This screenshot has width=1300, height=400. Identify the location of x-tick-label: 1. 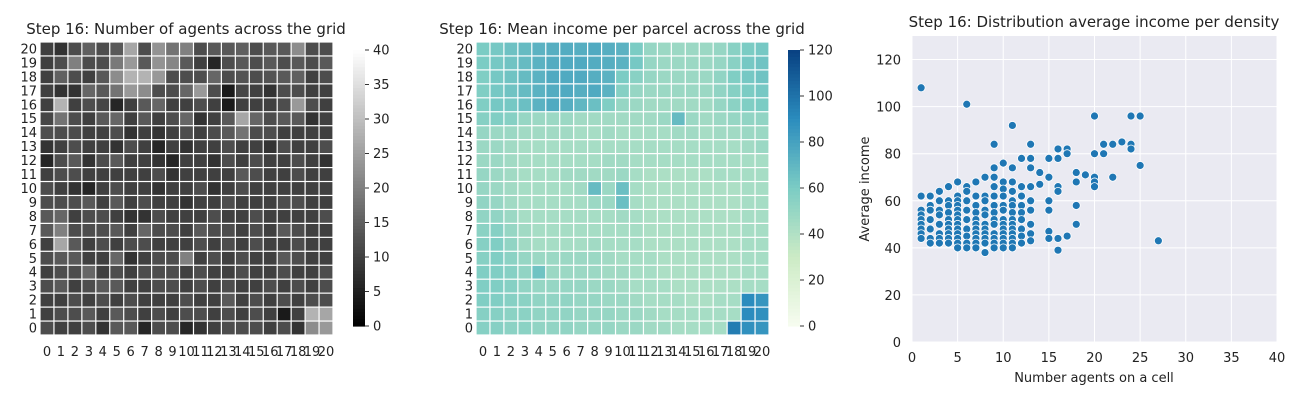
(61, 352).